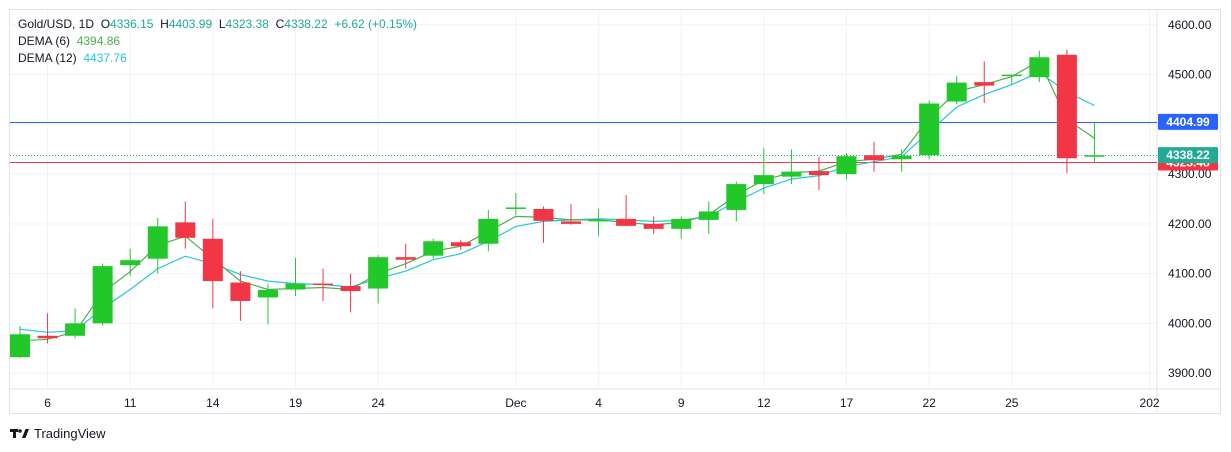  What do you see at coordinates (764, 403) in the screenshot?
I see `time-tick-label: 12` at bounding box center [764, 403].